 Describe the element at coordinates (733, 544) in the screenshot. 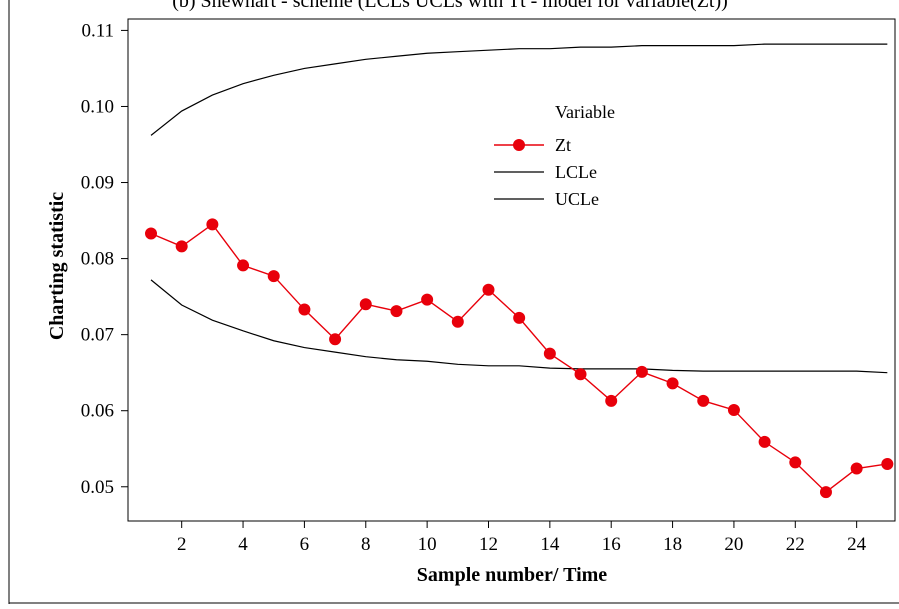

I see `x-tick-label: 20` at that location.